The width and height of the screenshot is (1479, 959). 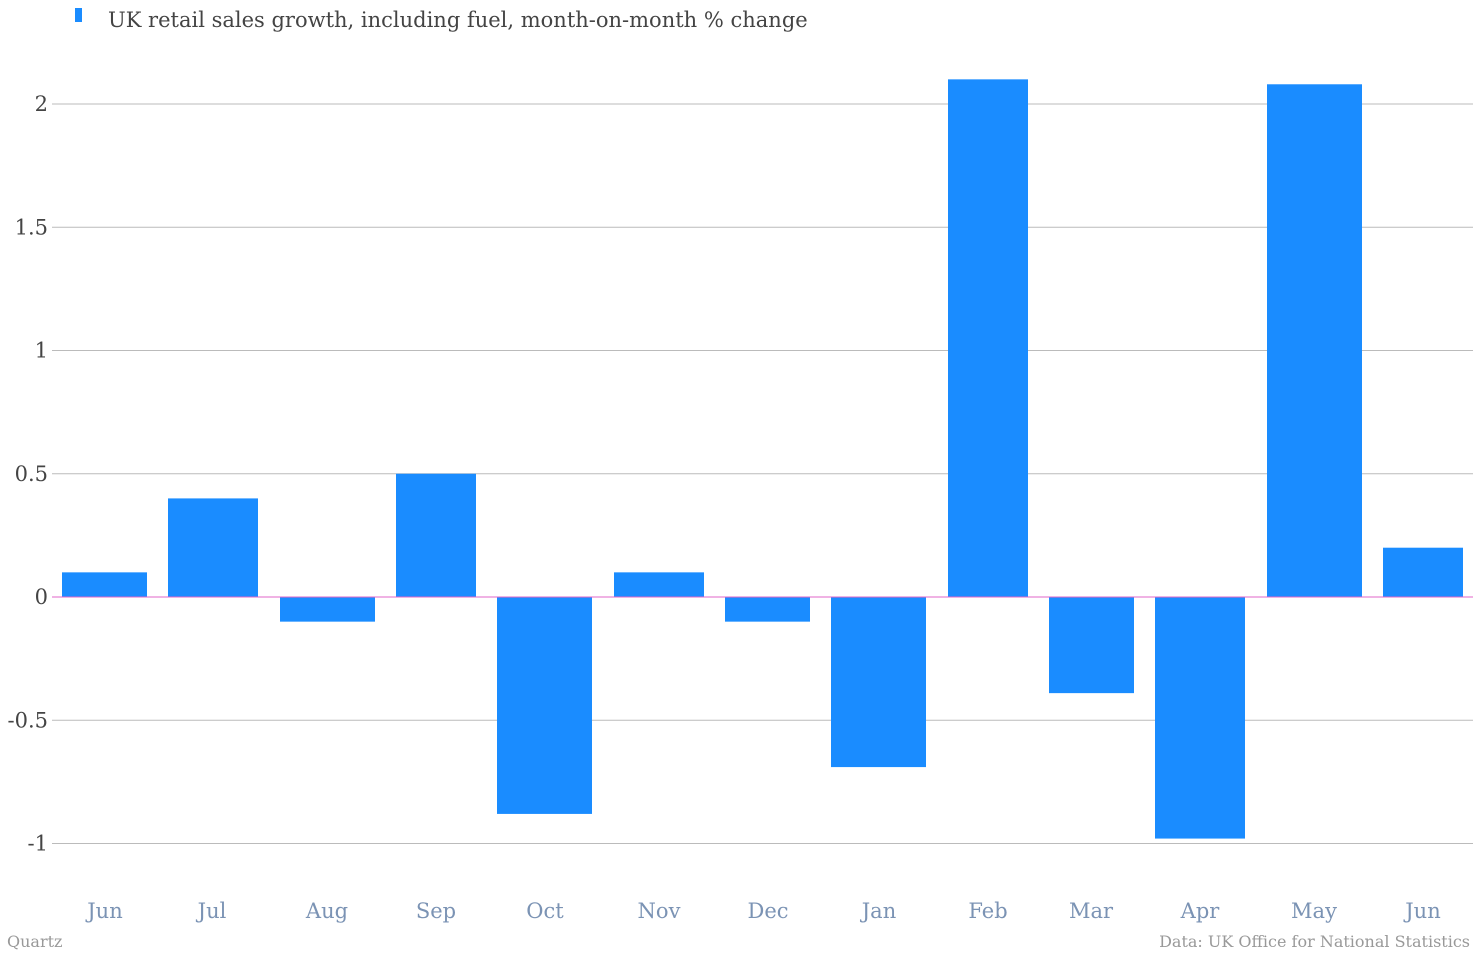 What do you see at coordinates (767, 911) in the screenshot?
I see `x-tick-label: Dec` at bounding box center [767, 911].